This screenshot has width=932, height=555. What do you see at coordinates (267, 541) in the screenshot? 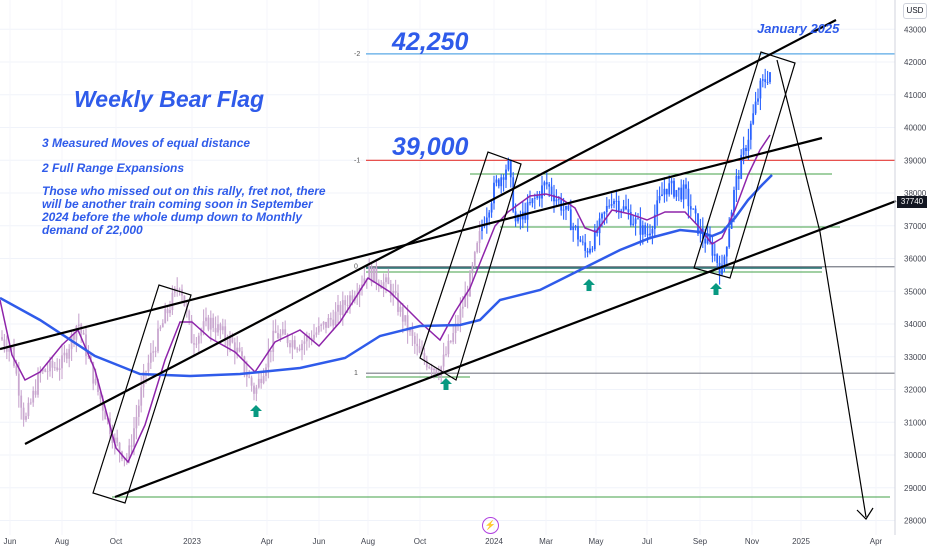
I see `x-tick-label: Apr` at bounding box center [267, 541].